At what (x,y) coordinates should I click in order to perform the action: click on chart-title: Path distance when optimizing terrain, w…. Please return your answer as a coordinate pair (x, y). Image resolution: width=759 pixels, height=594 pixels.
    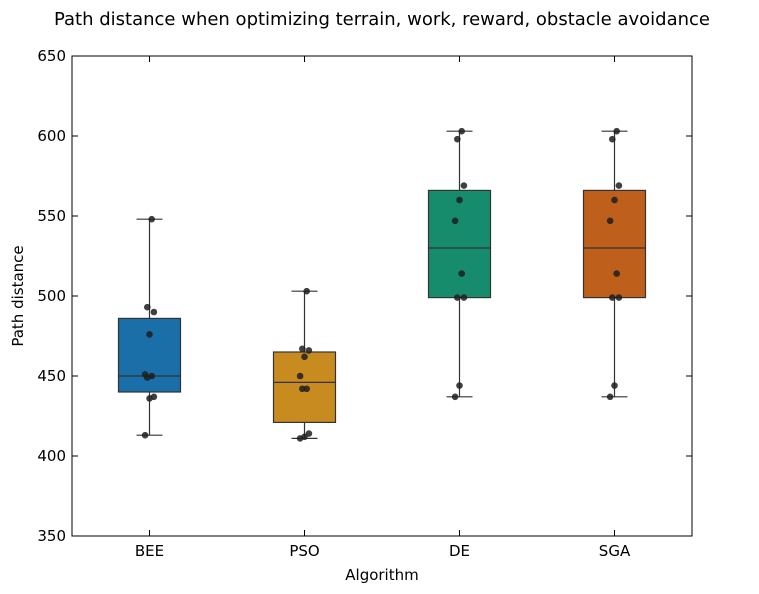
    Looking at the image, I should click on (382, 19).